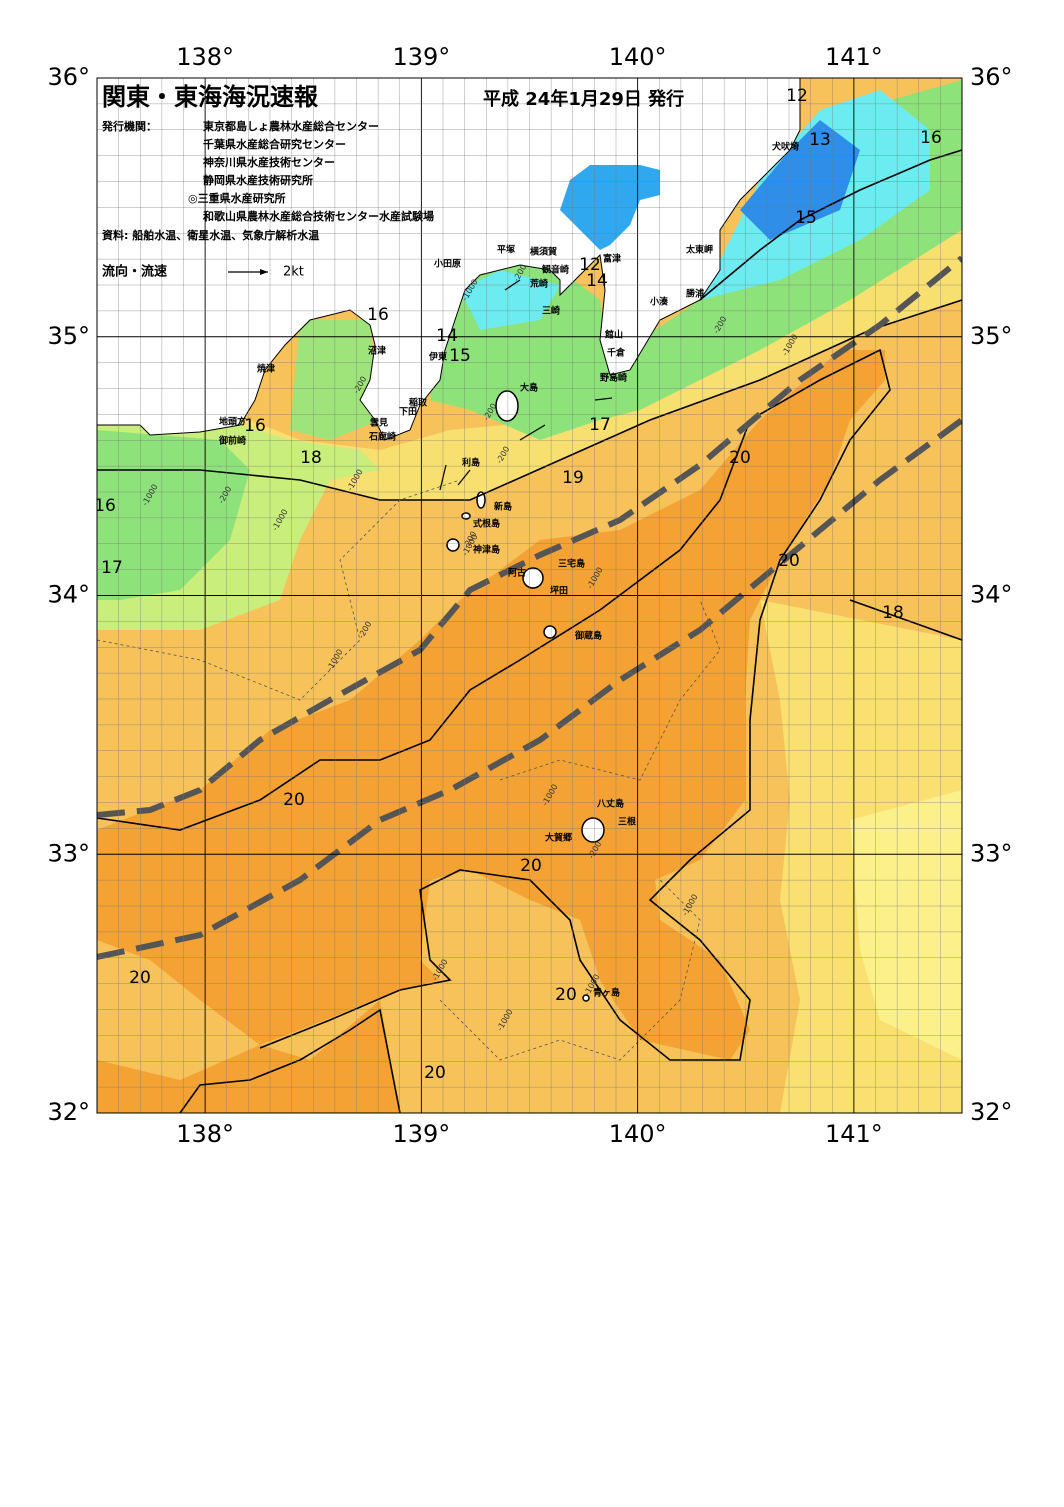 This screenshot has width=1064, height=1507. Describe the element at coordinates (559, 591) in the screenshot. I see `place-name: 坪田` at that location.